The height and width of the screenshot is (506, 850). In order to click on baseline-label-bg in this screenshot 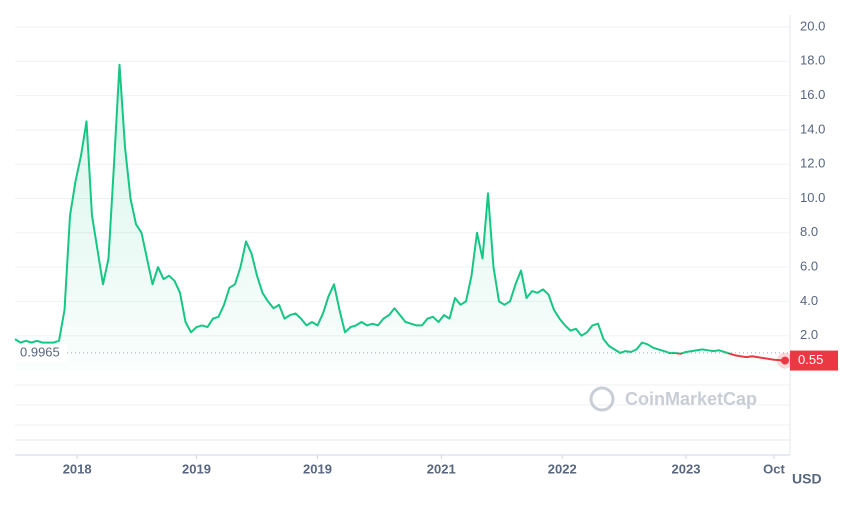, I will do `click(41, 352)`.